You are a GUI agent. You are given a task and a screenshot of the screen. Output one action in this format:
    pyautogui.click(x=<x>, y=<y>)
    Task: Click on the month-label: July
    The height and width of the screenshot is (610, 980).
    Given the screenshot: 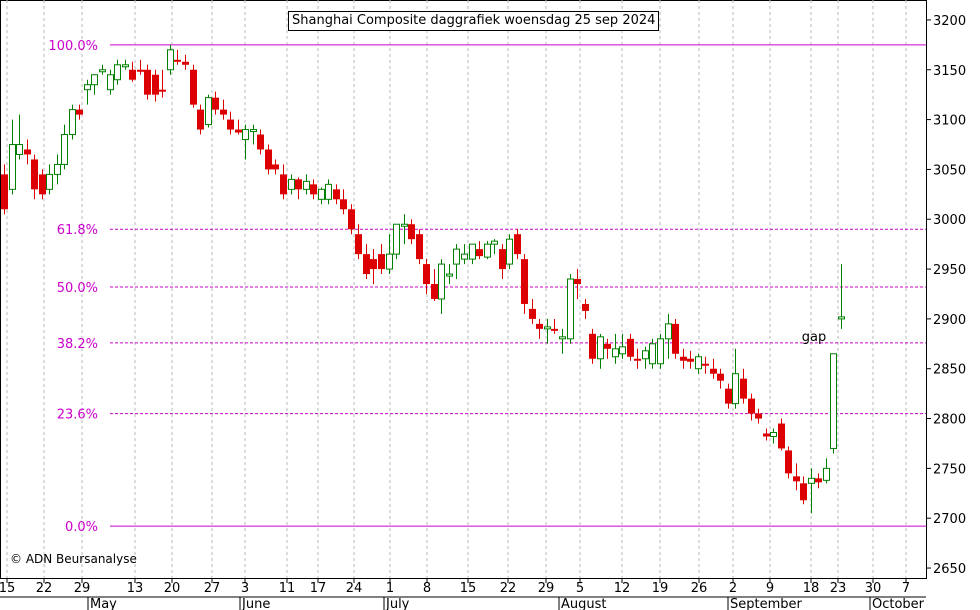 What is the action you would take?
    pyautogui.click(x=397, y=603)
    